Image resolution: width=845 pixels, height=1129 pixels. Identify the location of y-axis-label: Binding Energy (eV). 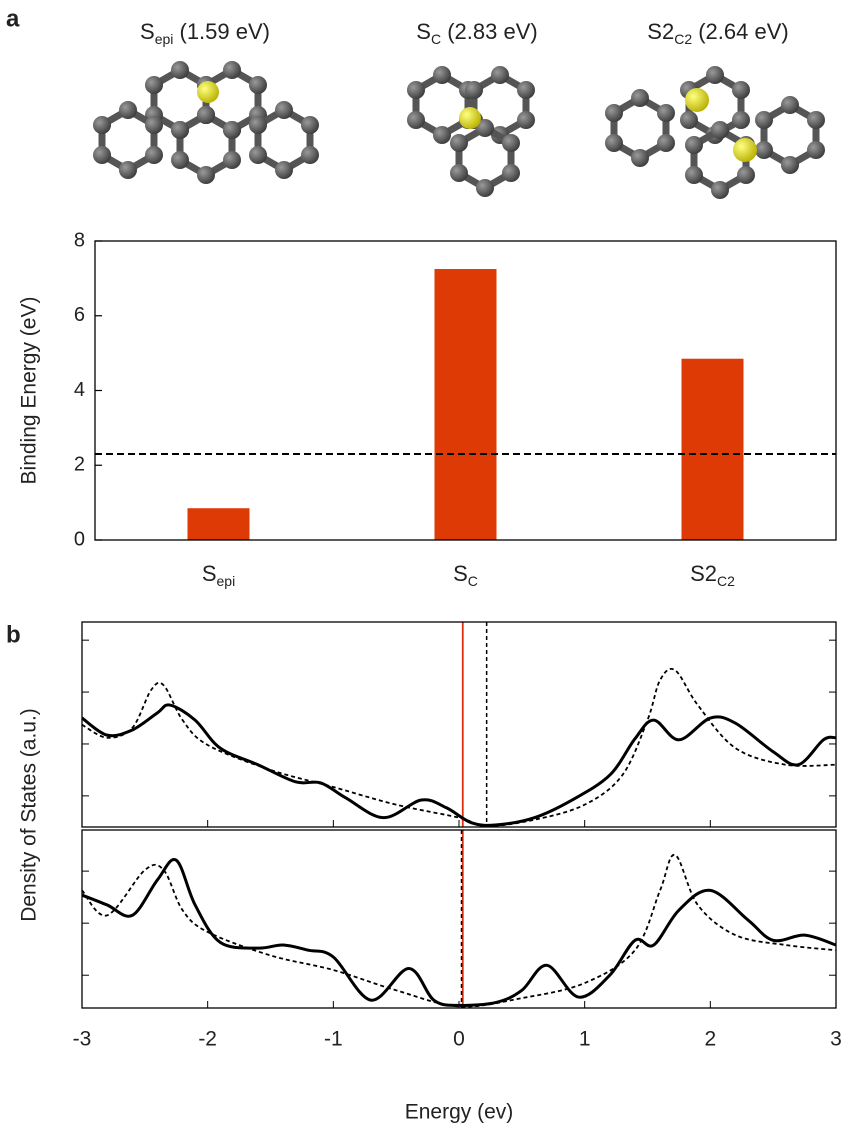
(29, 391).